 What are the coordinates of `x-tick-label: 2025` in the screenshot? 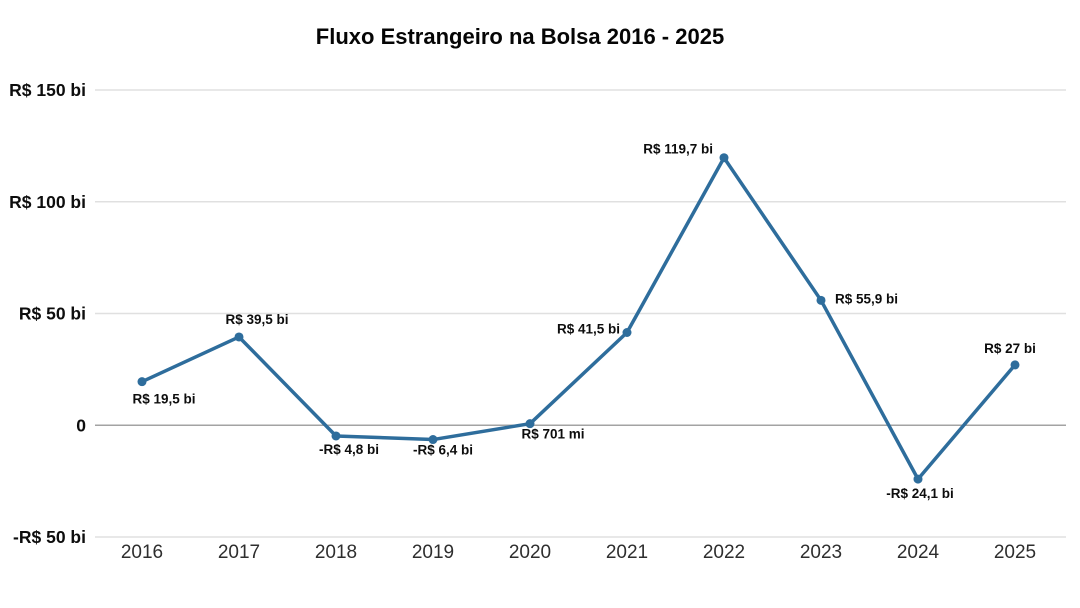 It's located at (1015, 552).